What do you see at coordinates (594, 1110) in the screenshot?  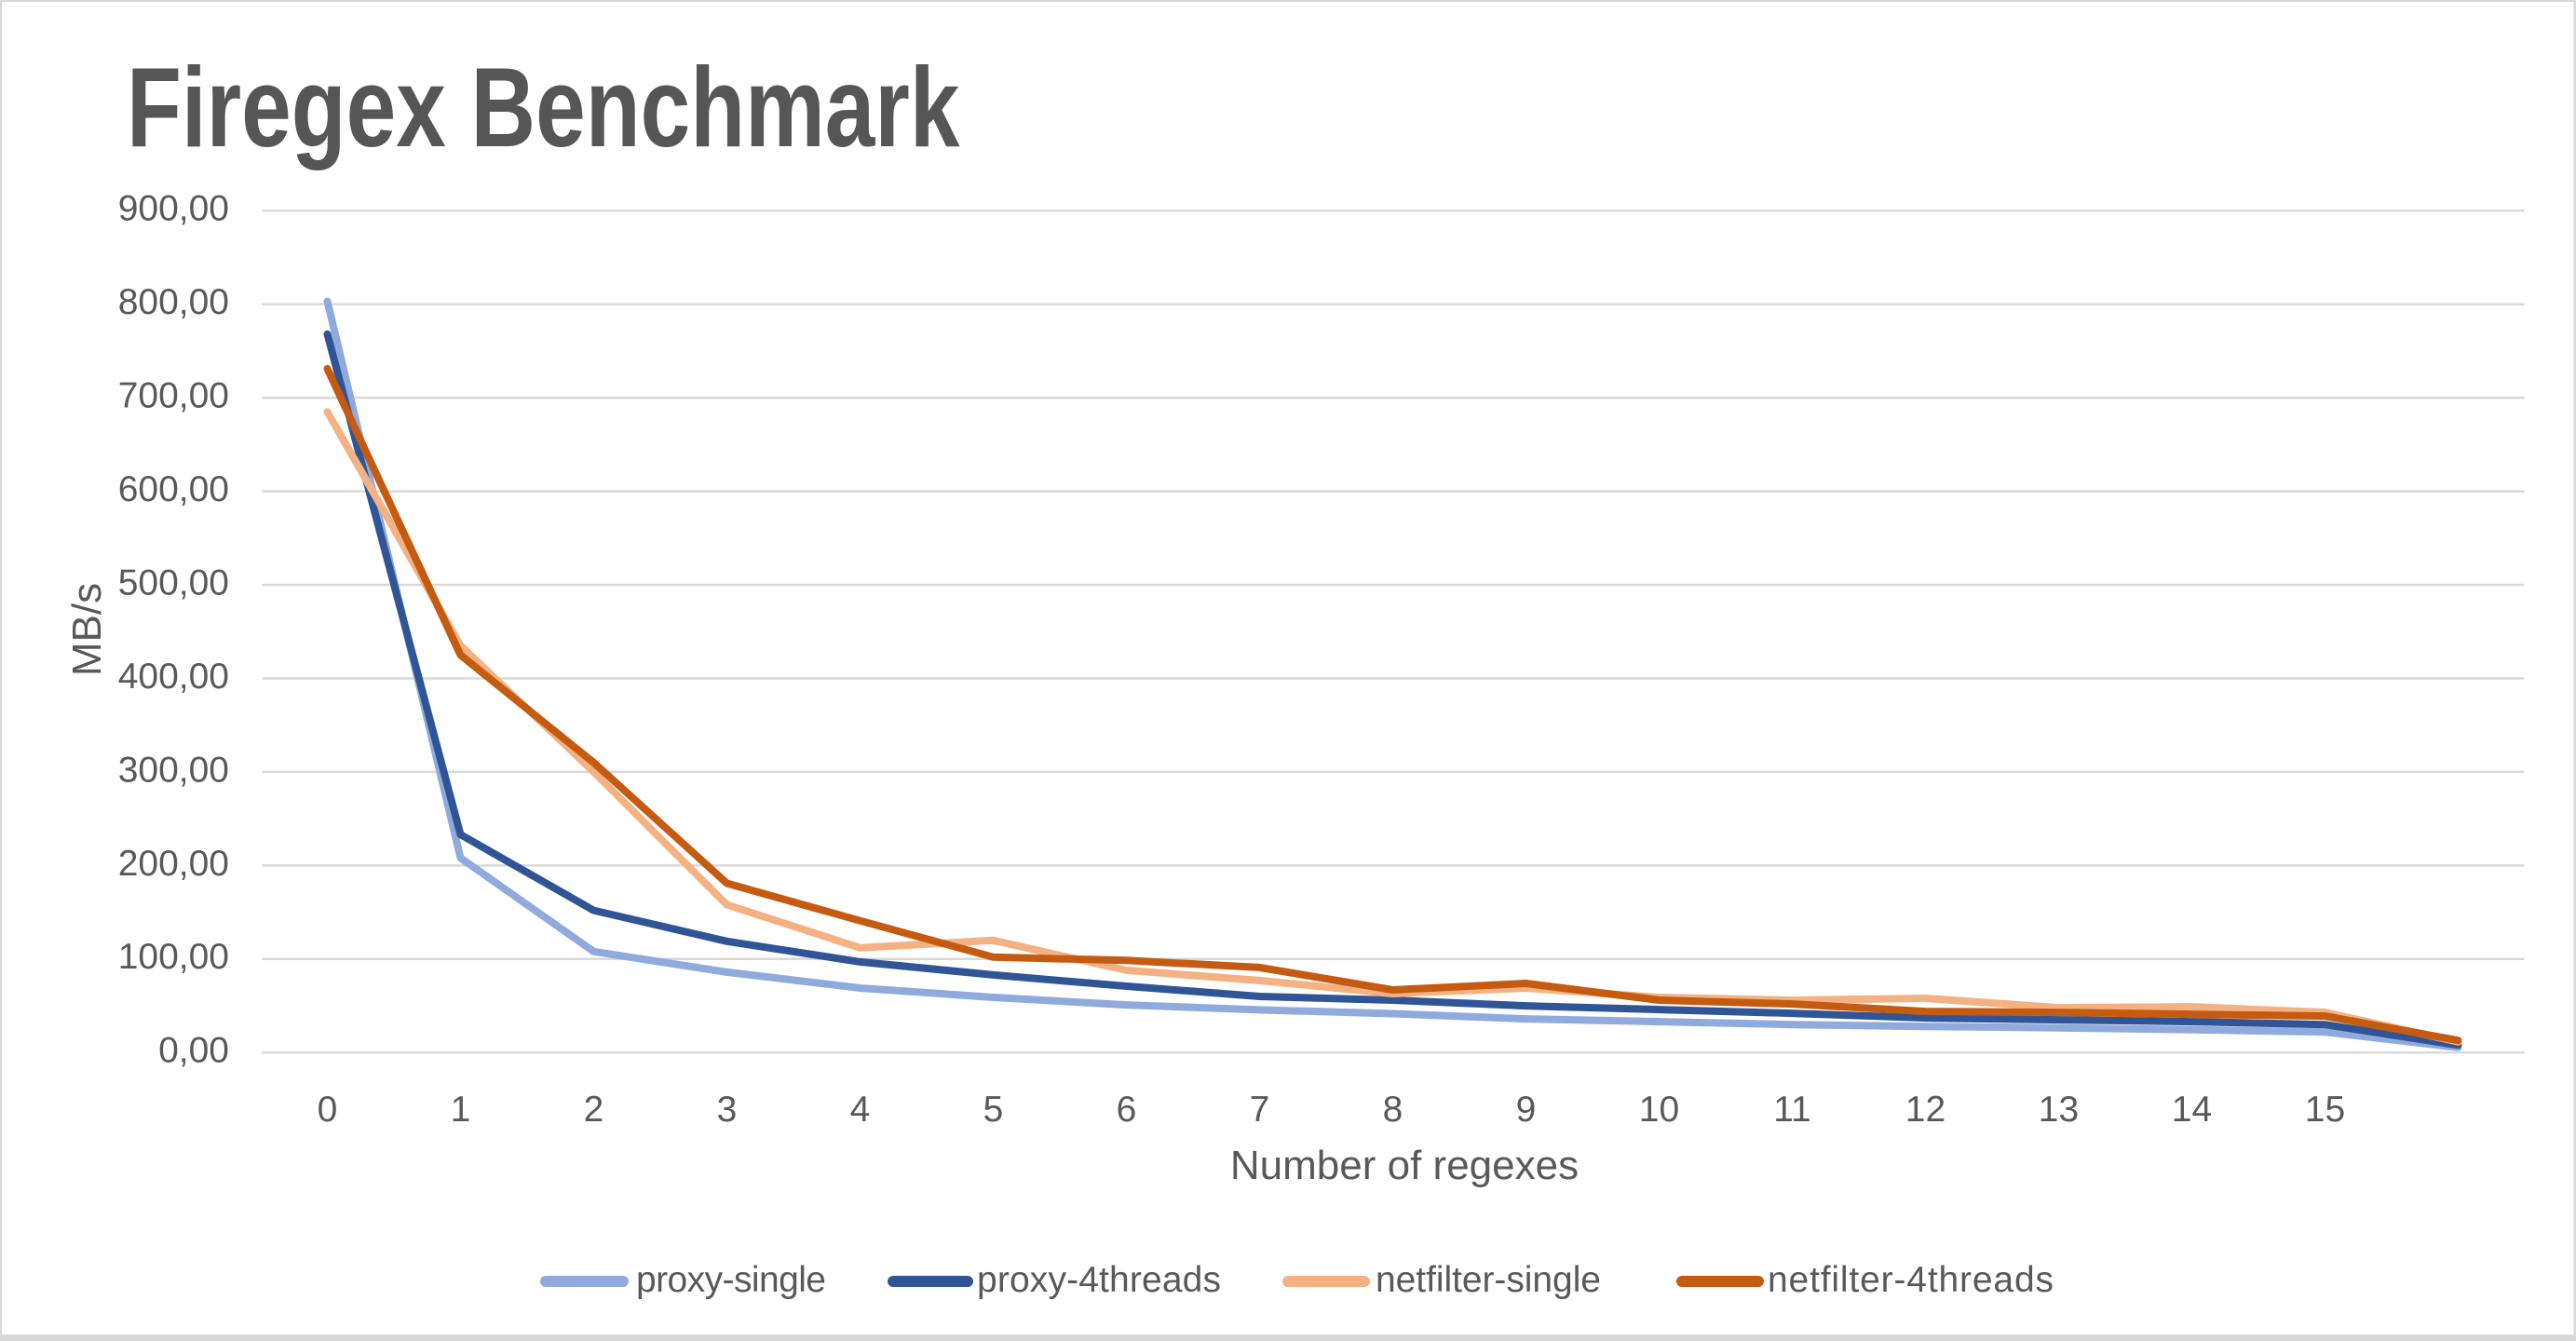 I see `svg-text: 2` at bounding box center [594, 1110].